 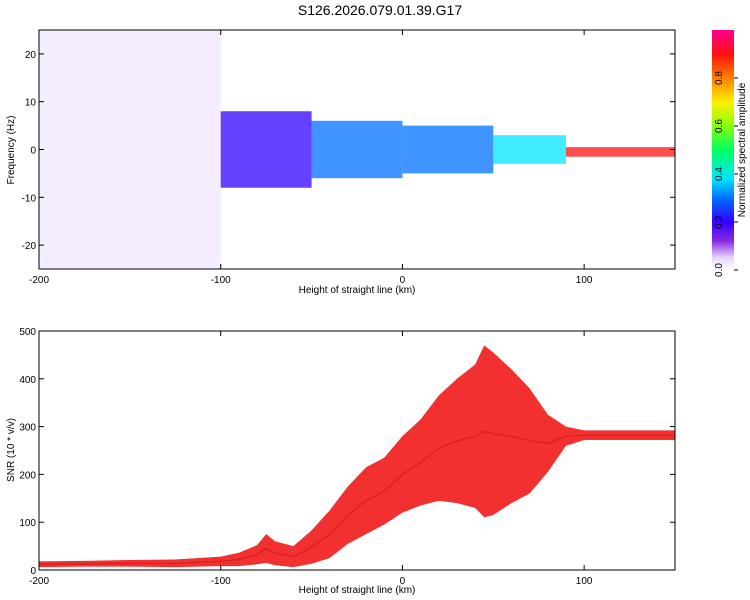 I want to click on colorbar-label: Normalized spectral amplitude, so click(x=742, y=149).